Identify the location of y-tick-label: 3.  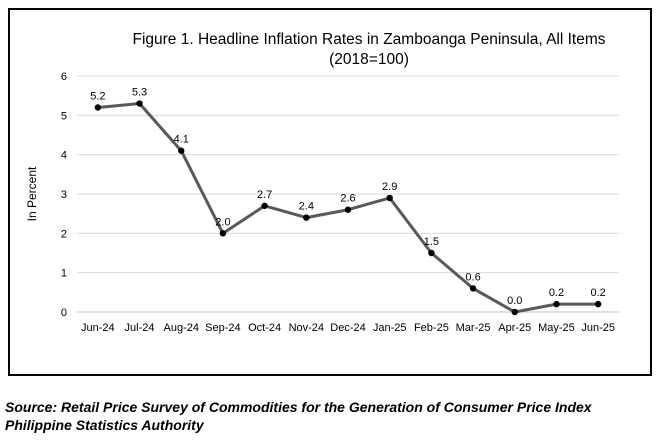
(64, 195).